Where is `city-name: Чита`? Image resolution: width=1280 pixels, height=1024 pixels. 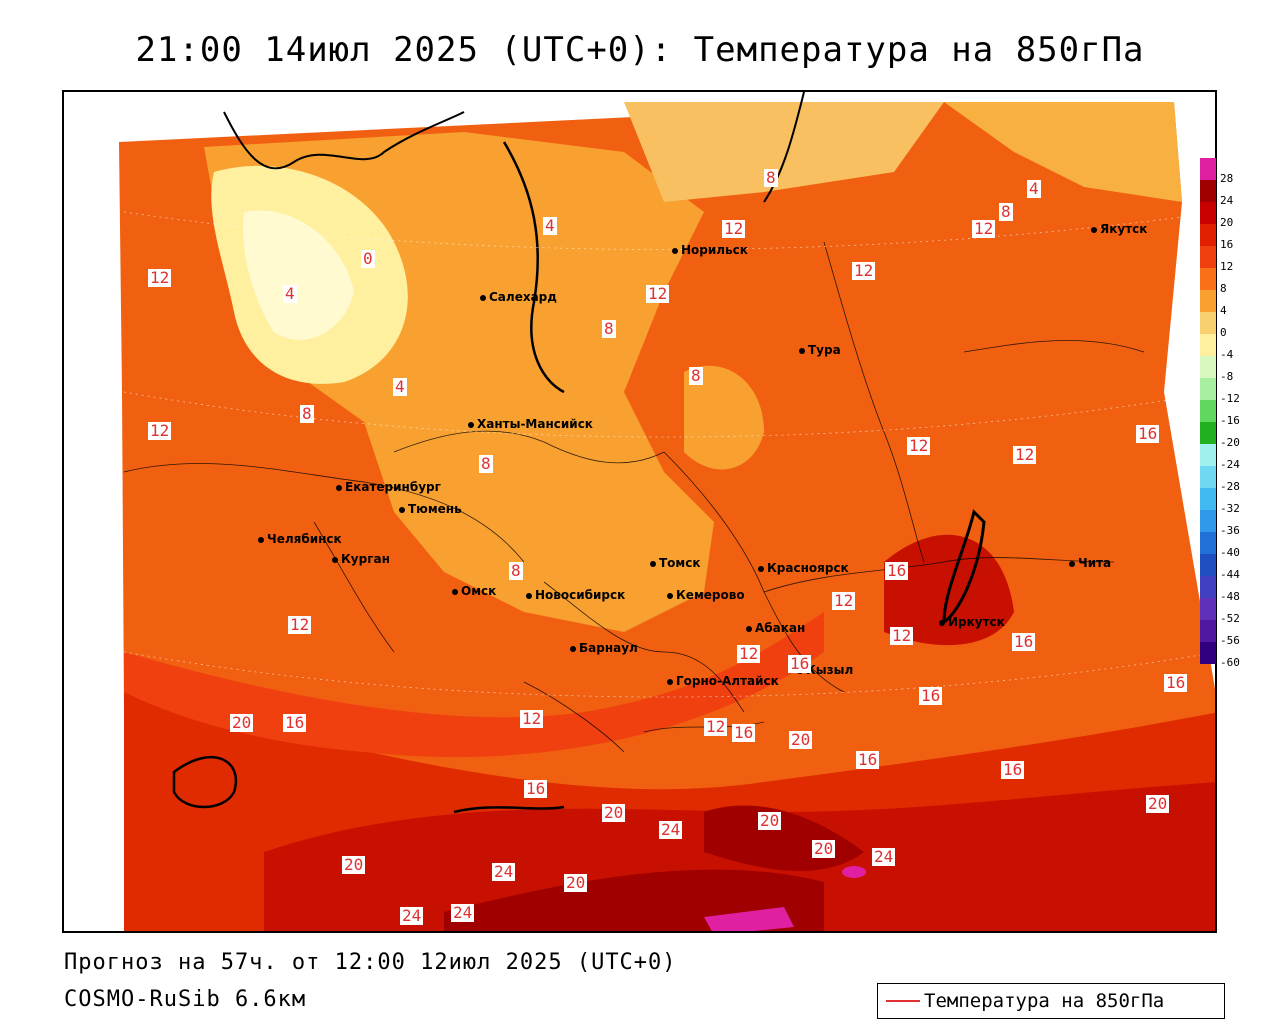 city-name: Чита is located at coordinates (1095, 563).